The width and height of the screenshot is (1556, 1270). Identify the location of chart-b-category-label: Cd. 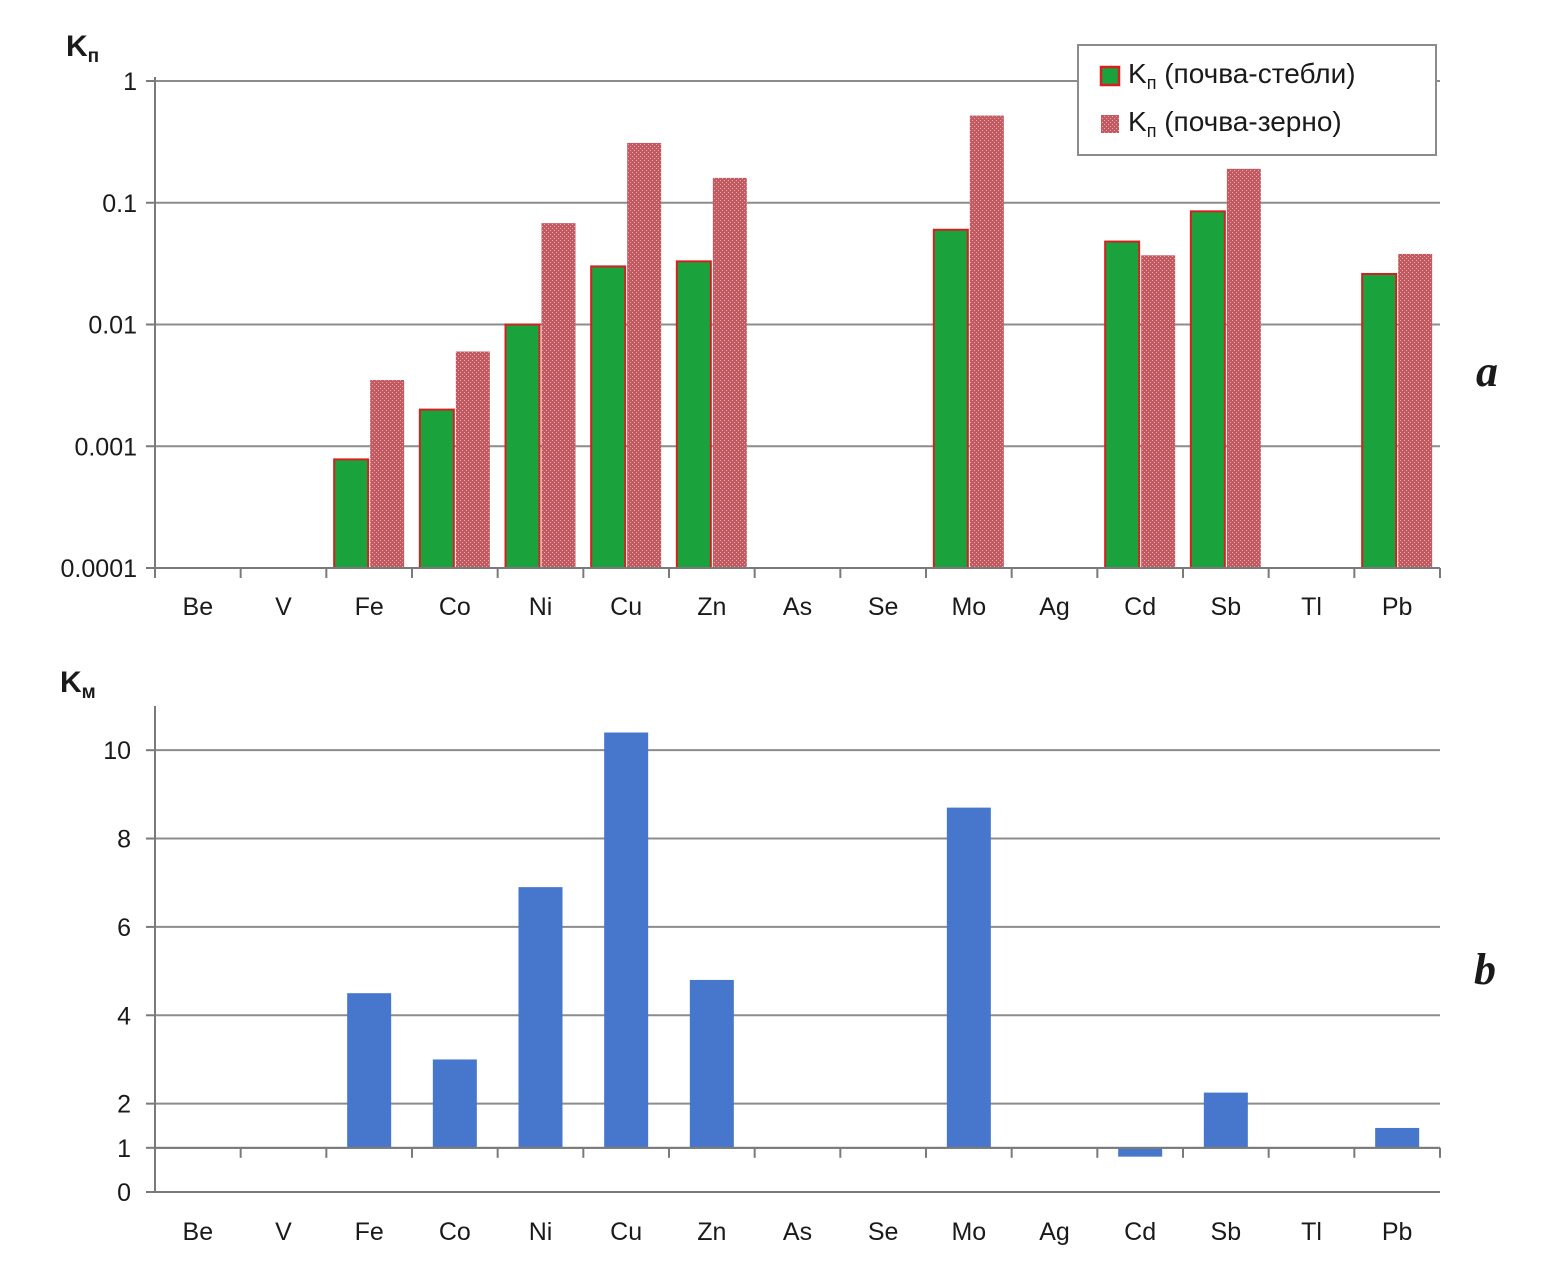
(1140, 1232).